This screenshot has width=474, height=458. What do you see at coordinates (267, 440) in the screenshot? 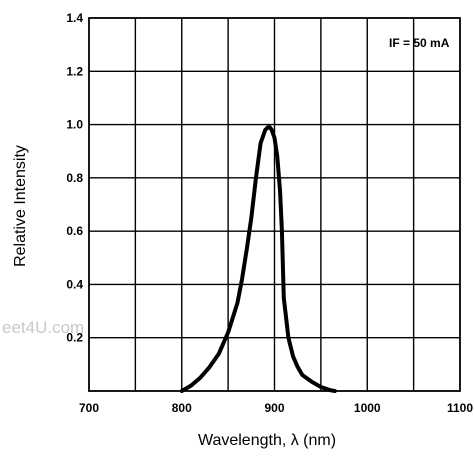
I see `x-axis-title: Wavelength, λ (nm)` at bounding box center [267, 440].